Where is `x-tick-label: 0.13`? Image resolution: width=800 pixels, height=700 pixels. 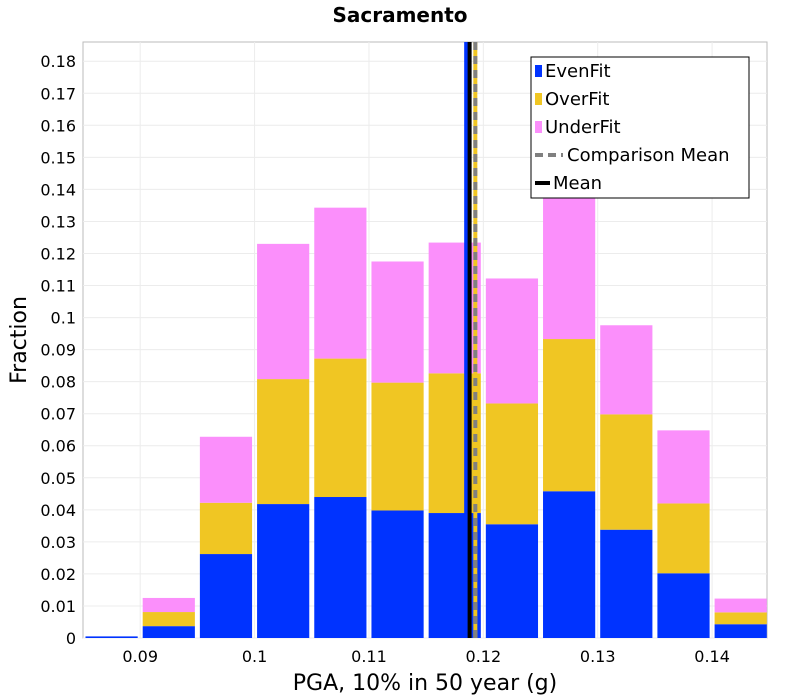
x-tick-label: 0.13 is located at coordinates (598, 656).